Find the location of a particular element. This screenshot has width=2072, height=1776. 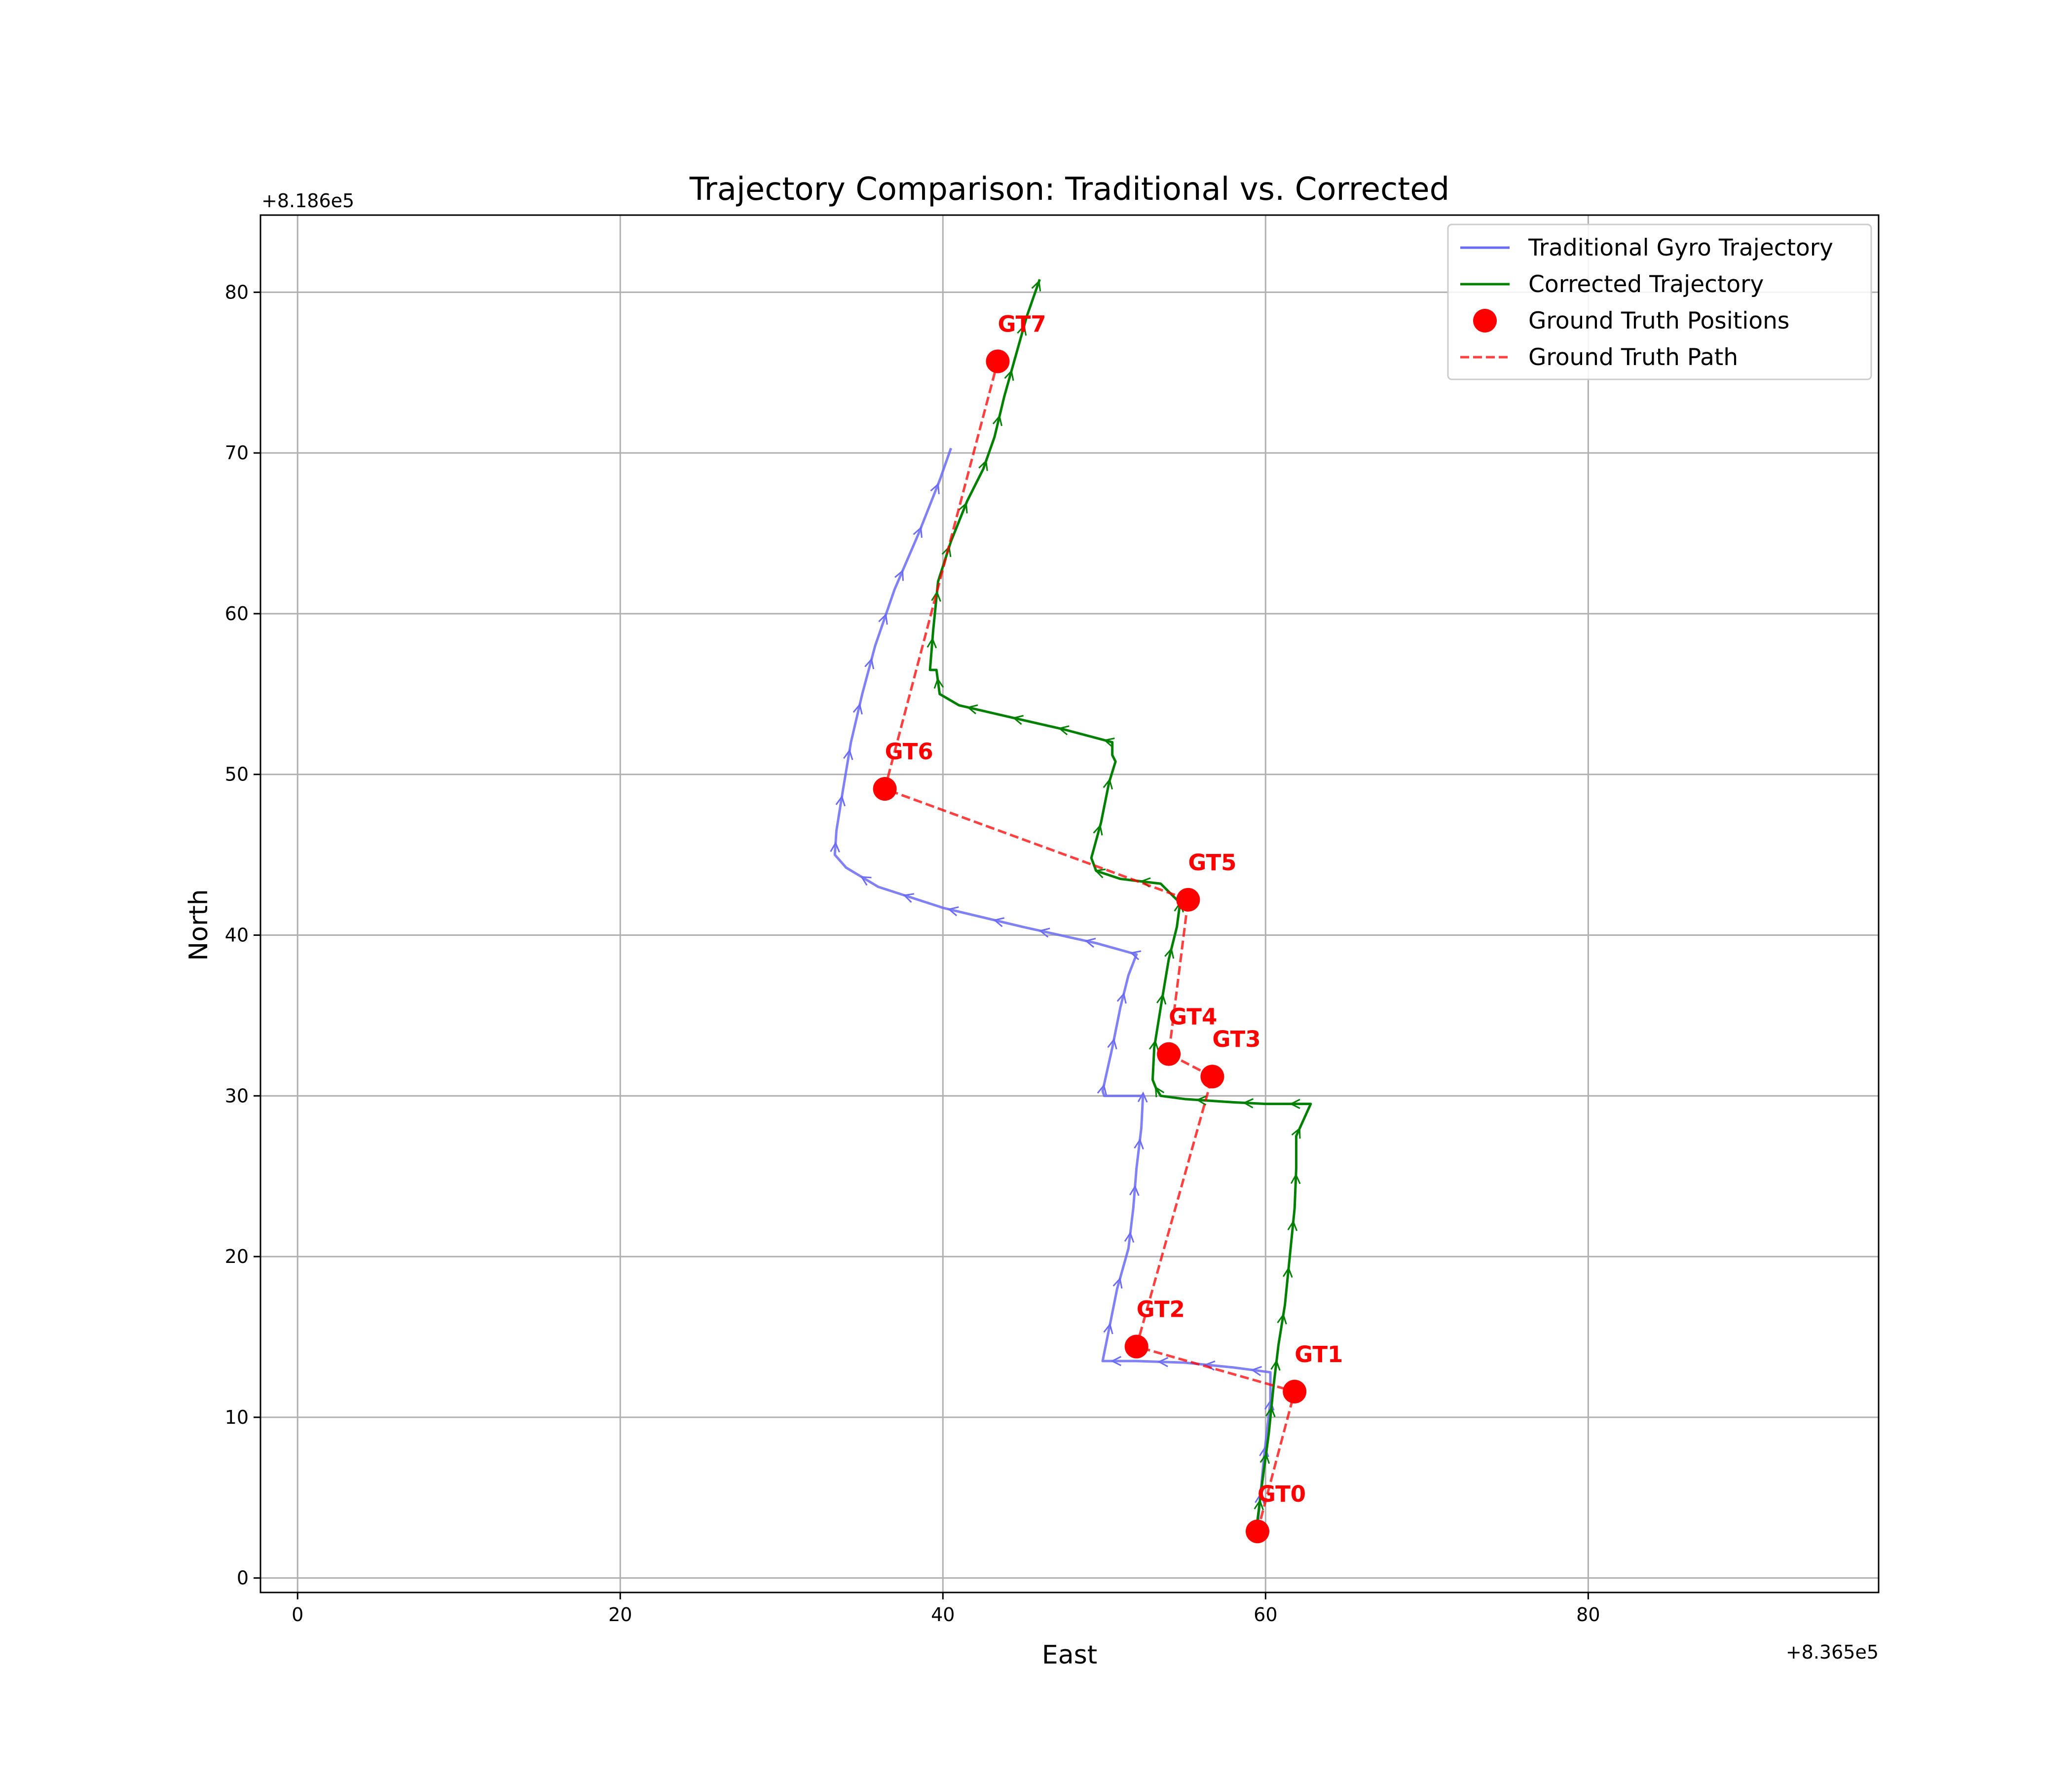

y-tick-label: 80 is located at coordinates (237, 292).